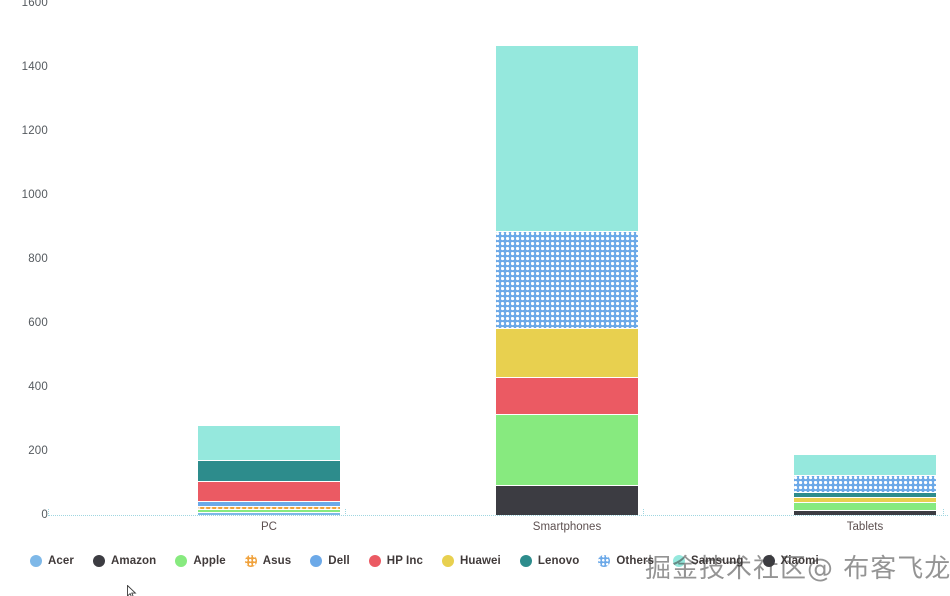 This screenshot has width=950, height=596. Describe the element at coordinates (404, 560) in the screenshot. I see `legend-item-label: HP Inc` at that location.